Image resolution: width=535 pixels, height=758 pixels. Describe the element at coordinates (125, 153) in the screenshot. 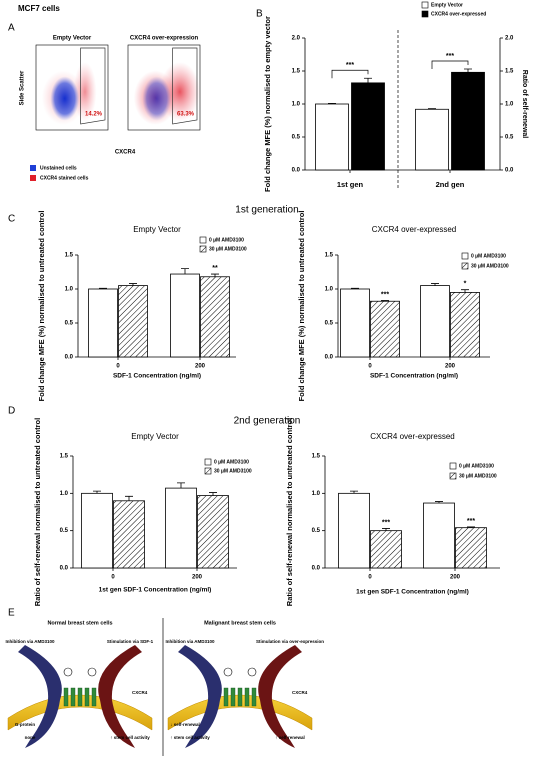

I see `axis-label: CXCR4` at that location.